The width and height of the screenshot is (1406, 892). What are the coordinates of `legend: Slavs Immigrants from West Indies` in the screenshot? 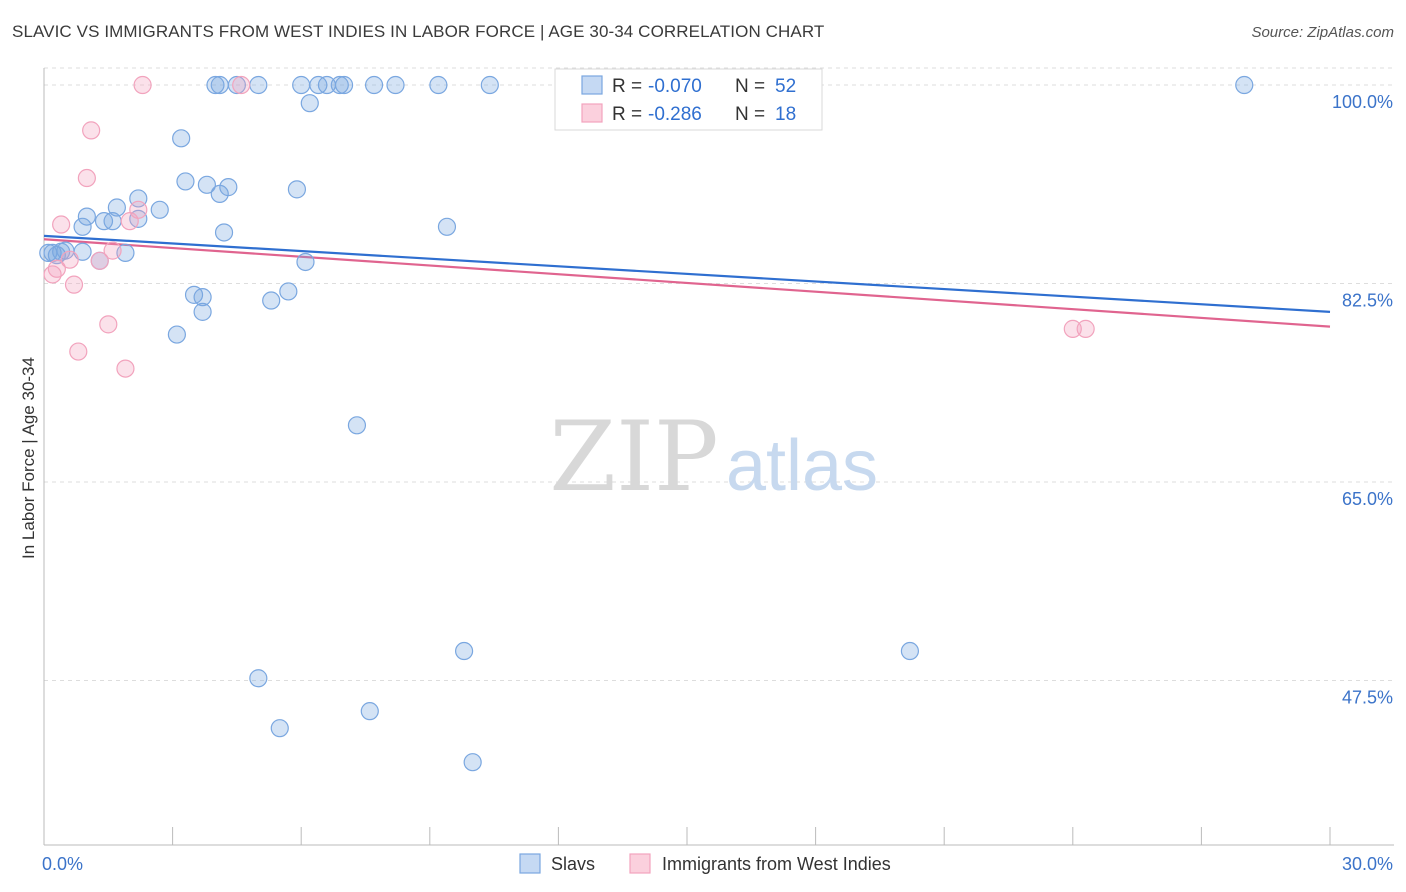 It's located at (705, 863).